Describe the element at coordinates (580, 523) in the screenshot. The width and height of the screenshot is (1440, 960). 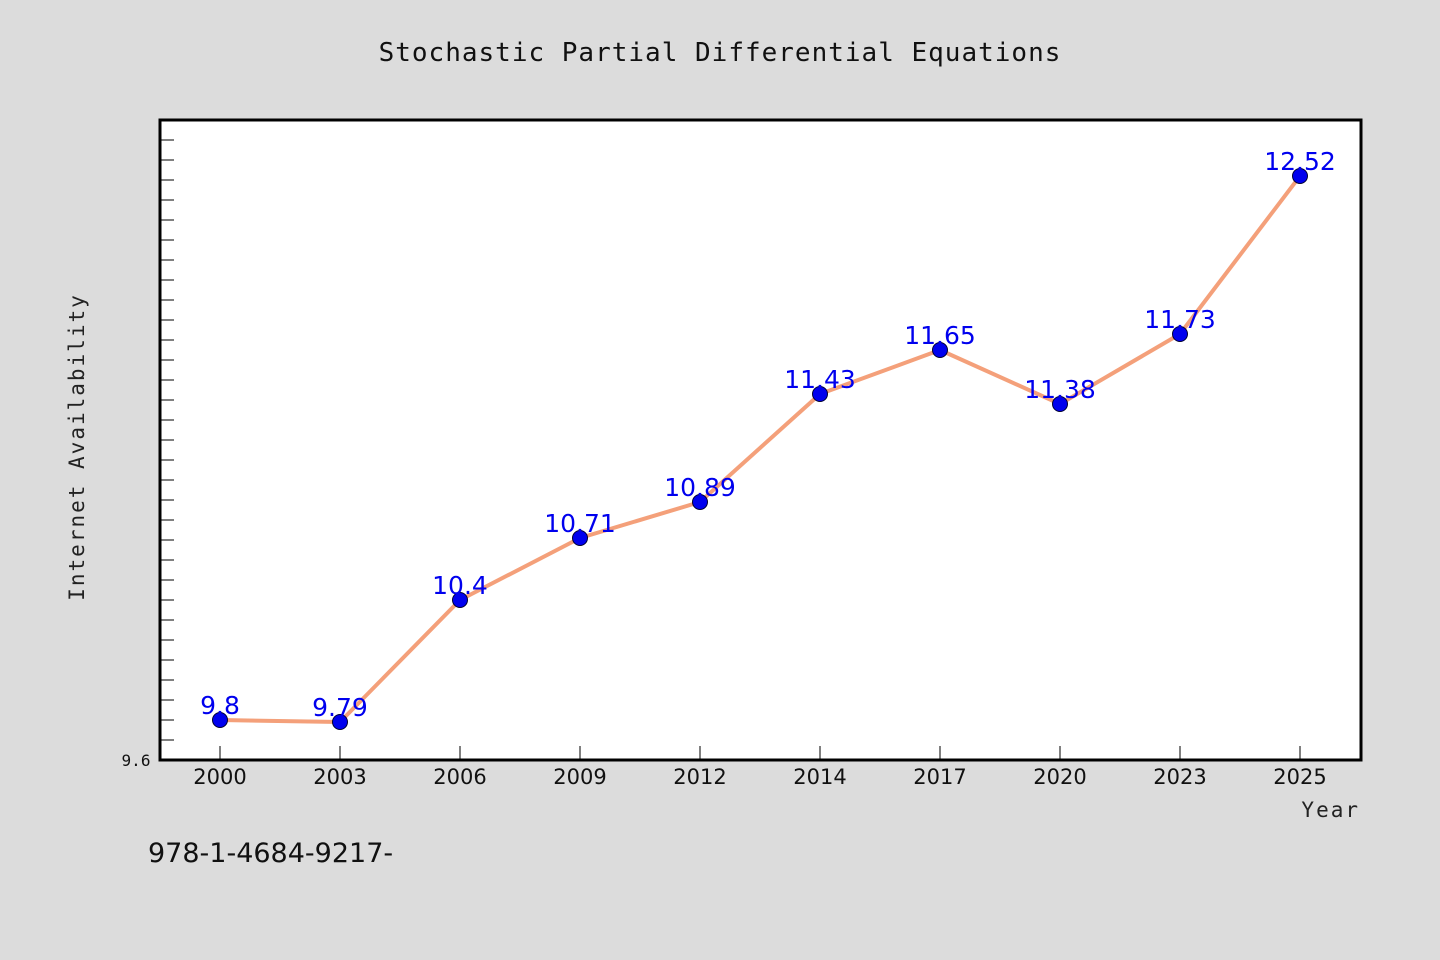
I see `data-label: 10.71` at that location.